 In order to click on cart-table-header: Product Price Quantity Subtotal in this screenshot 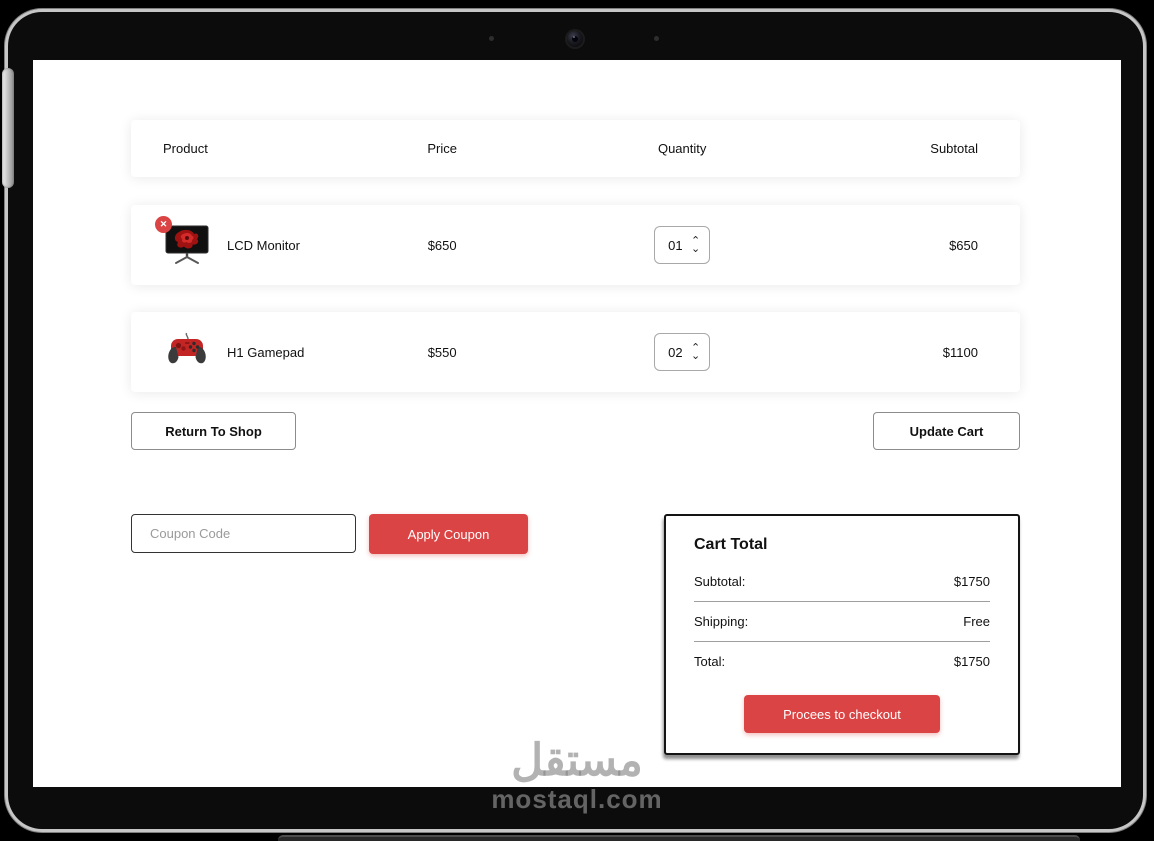, I will do `click(575, 148)`.